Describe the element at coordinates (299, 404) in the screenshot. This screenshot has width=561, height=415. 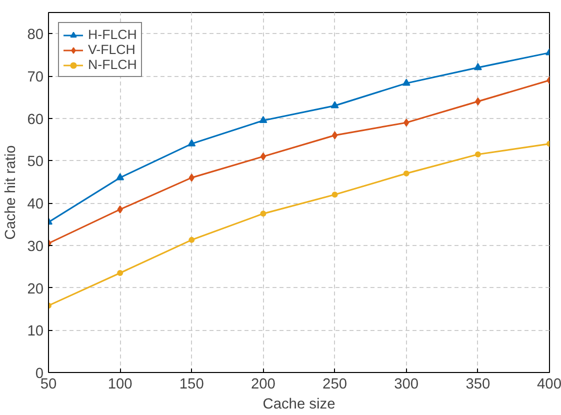
I see `x-axis-title: Cache size` at that location.